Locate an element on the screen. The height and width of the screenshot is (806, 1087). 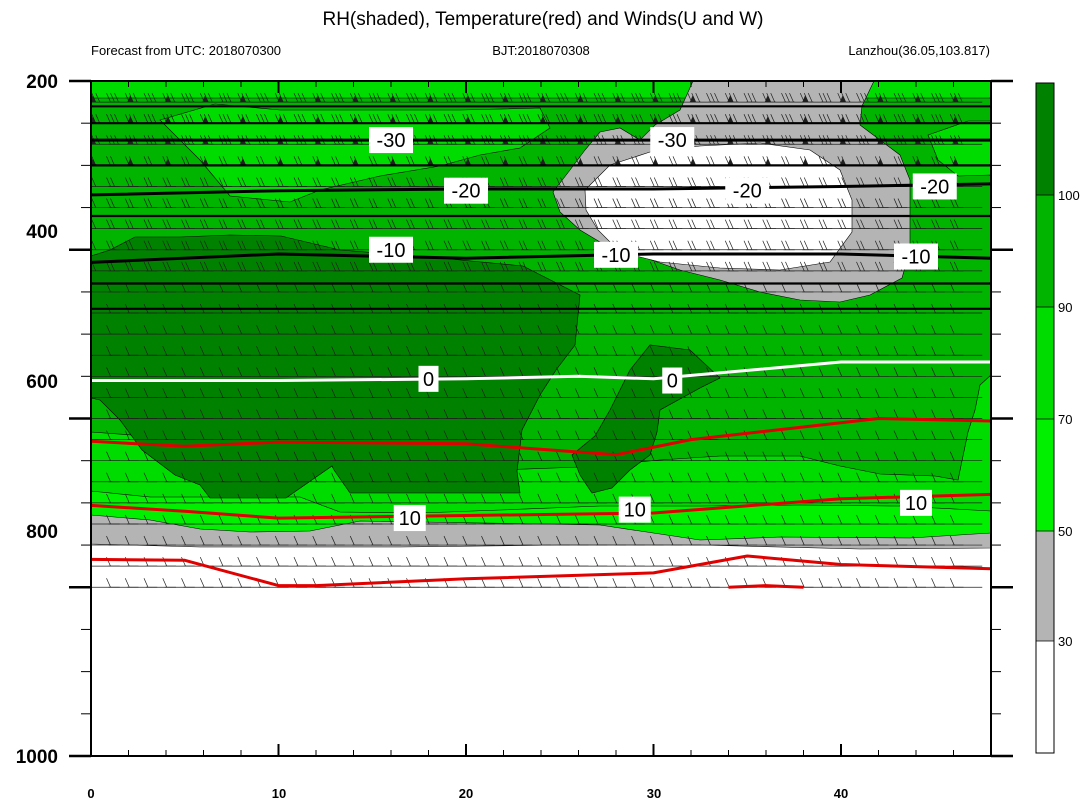
contour-label: 10 is located at coordinates (635, 511).